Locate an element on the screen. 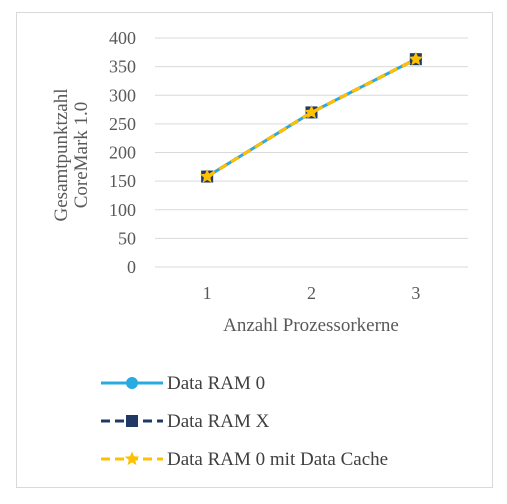 The height and width of the screenshot is (504, 507). x-tick-label: 2 is located at coordinates (311, 293).